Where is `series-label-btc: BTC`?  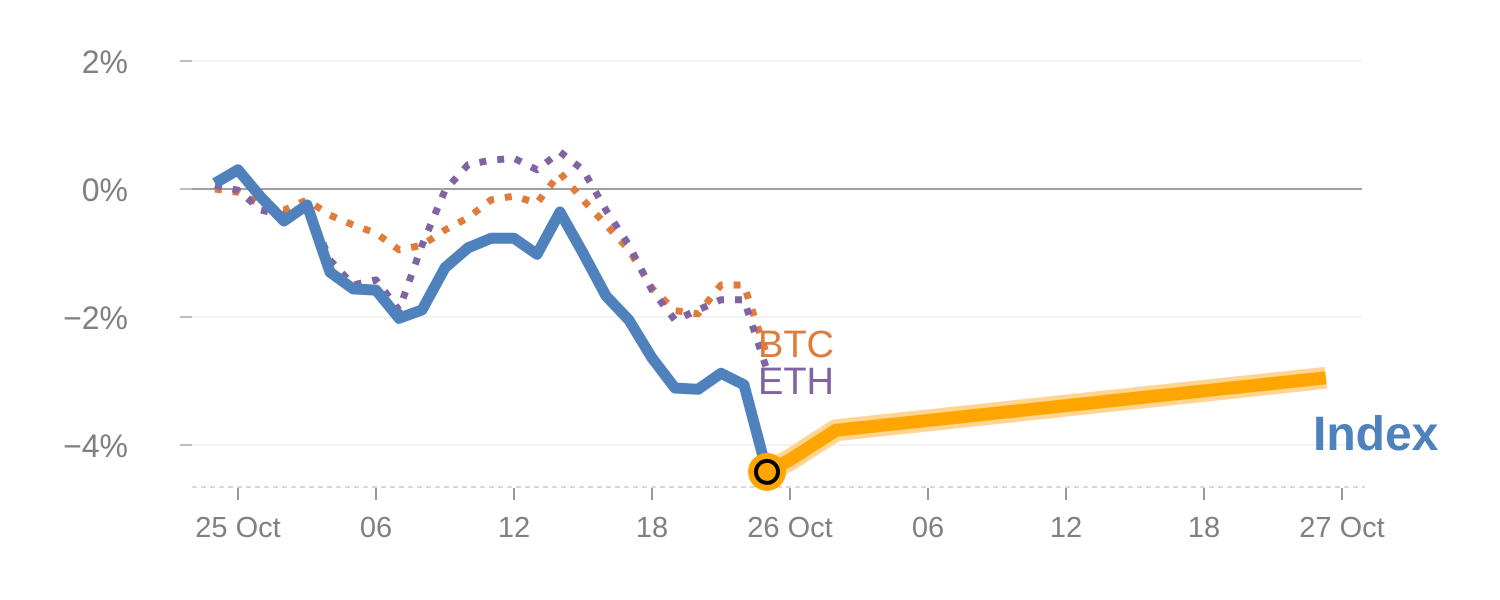 series-label-btc: BTC is located at coordinates (796, 345).